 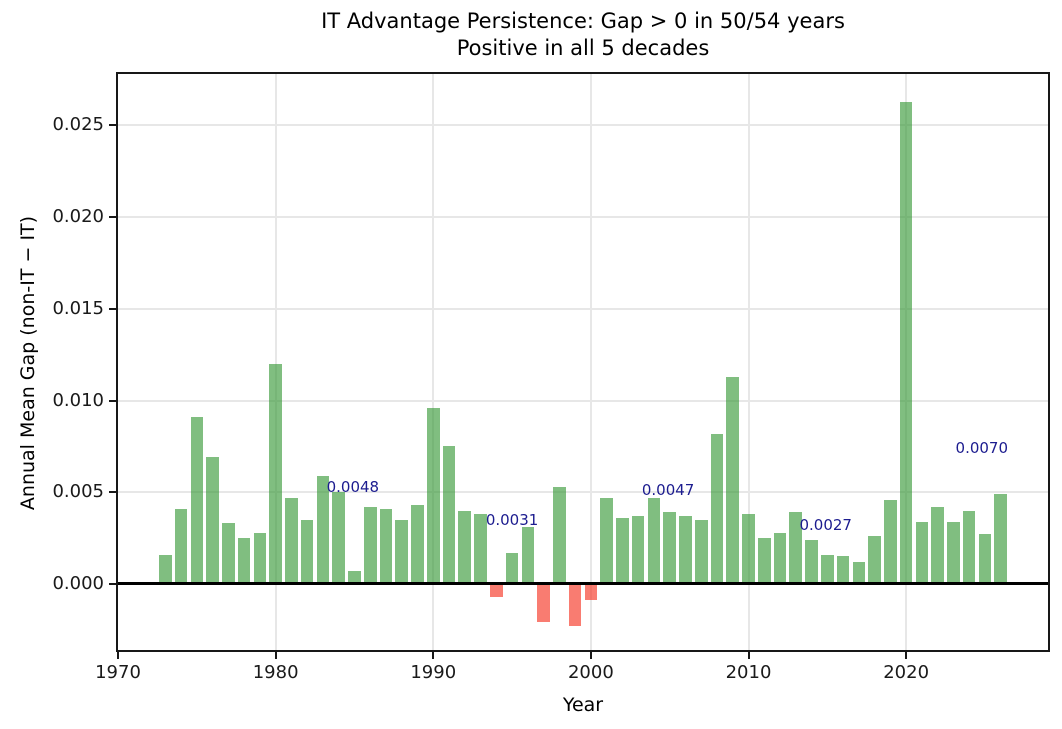 I want to click on y-tick-label: 0.000, so click(x=78, y=583).